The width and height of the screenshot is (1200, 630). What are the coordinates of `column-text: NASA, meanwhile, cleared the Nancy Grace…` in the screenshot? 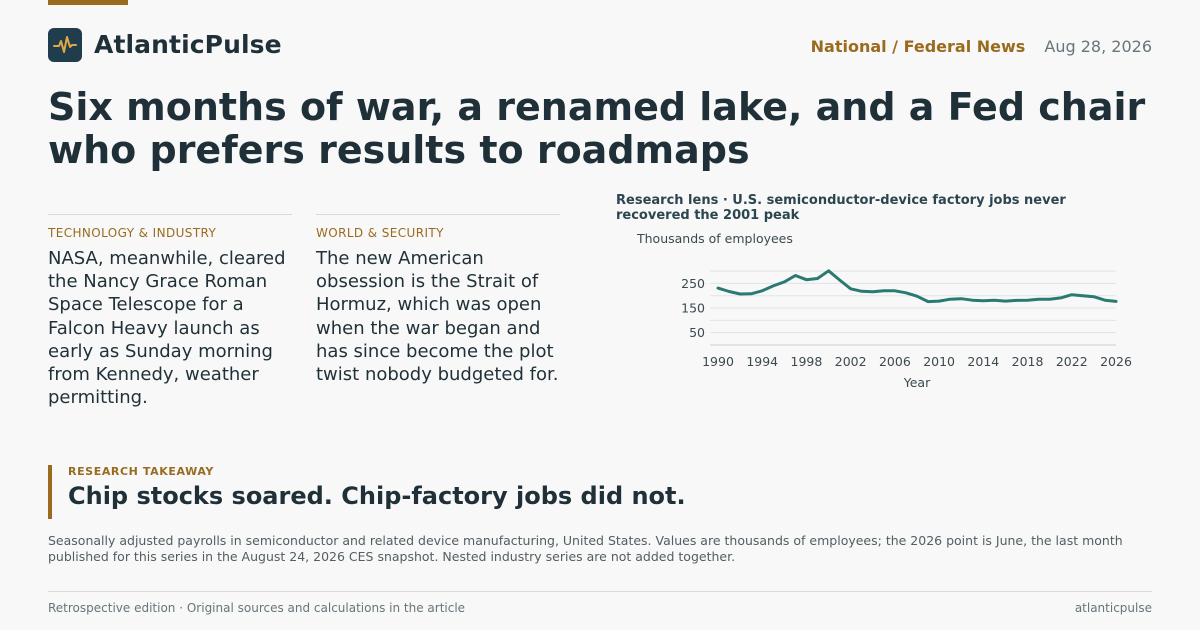 It's located at (167, 328).